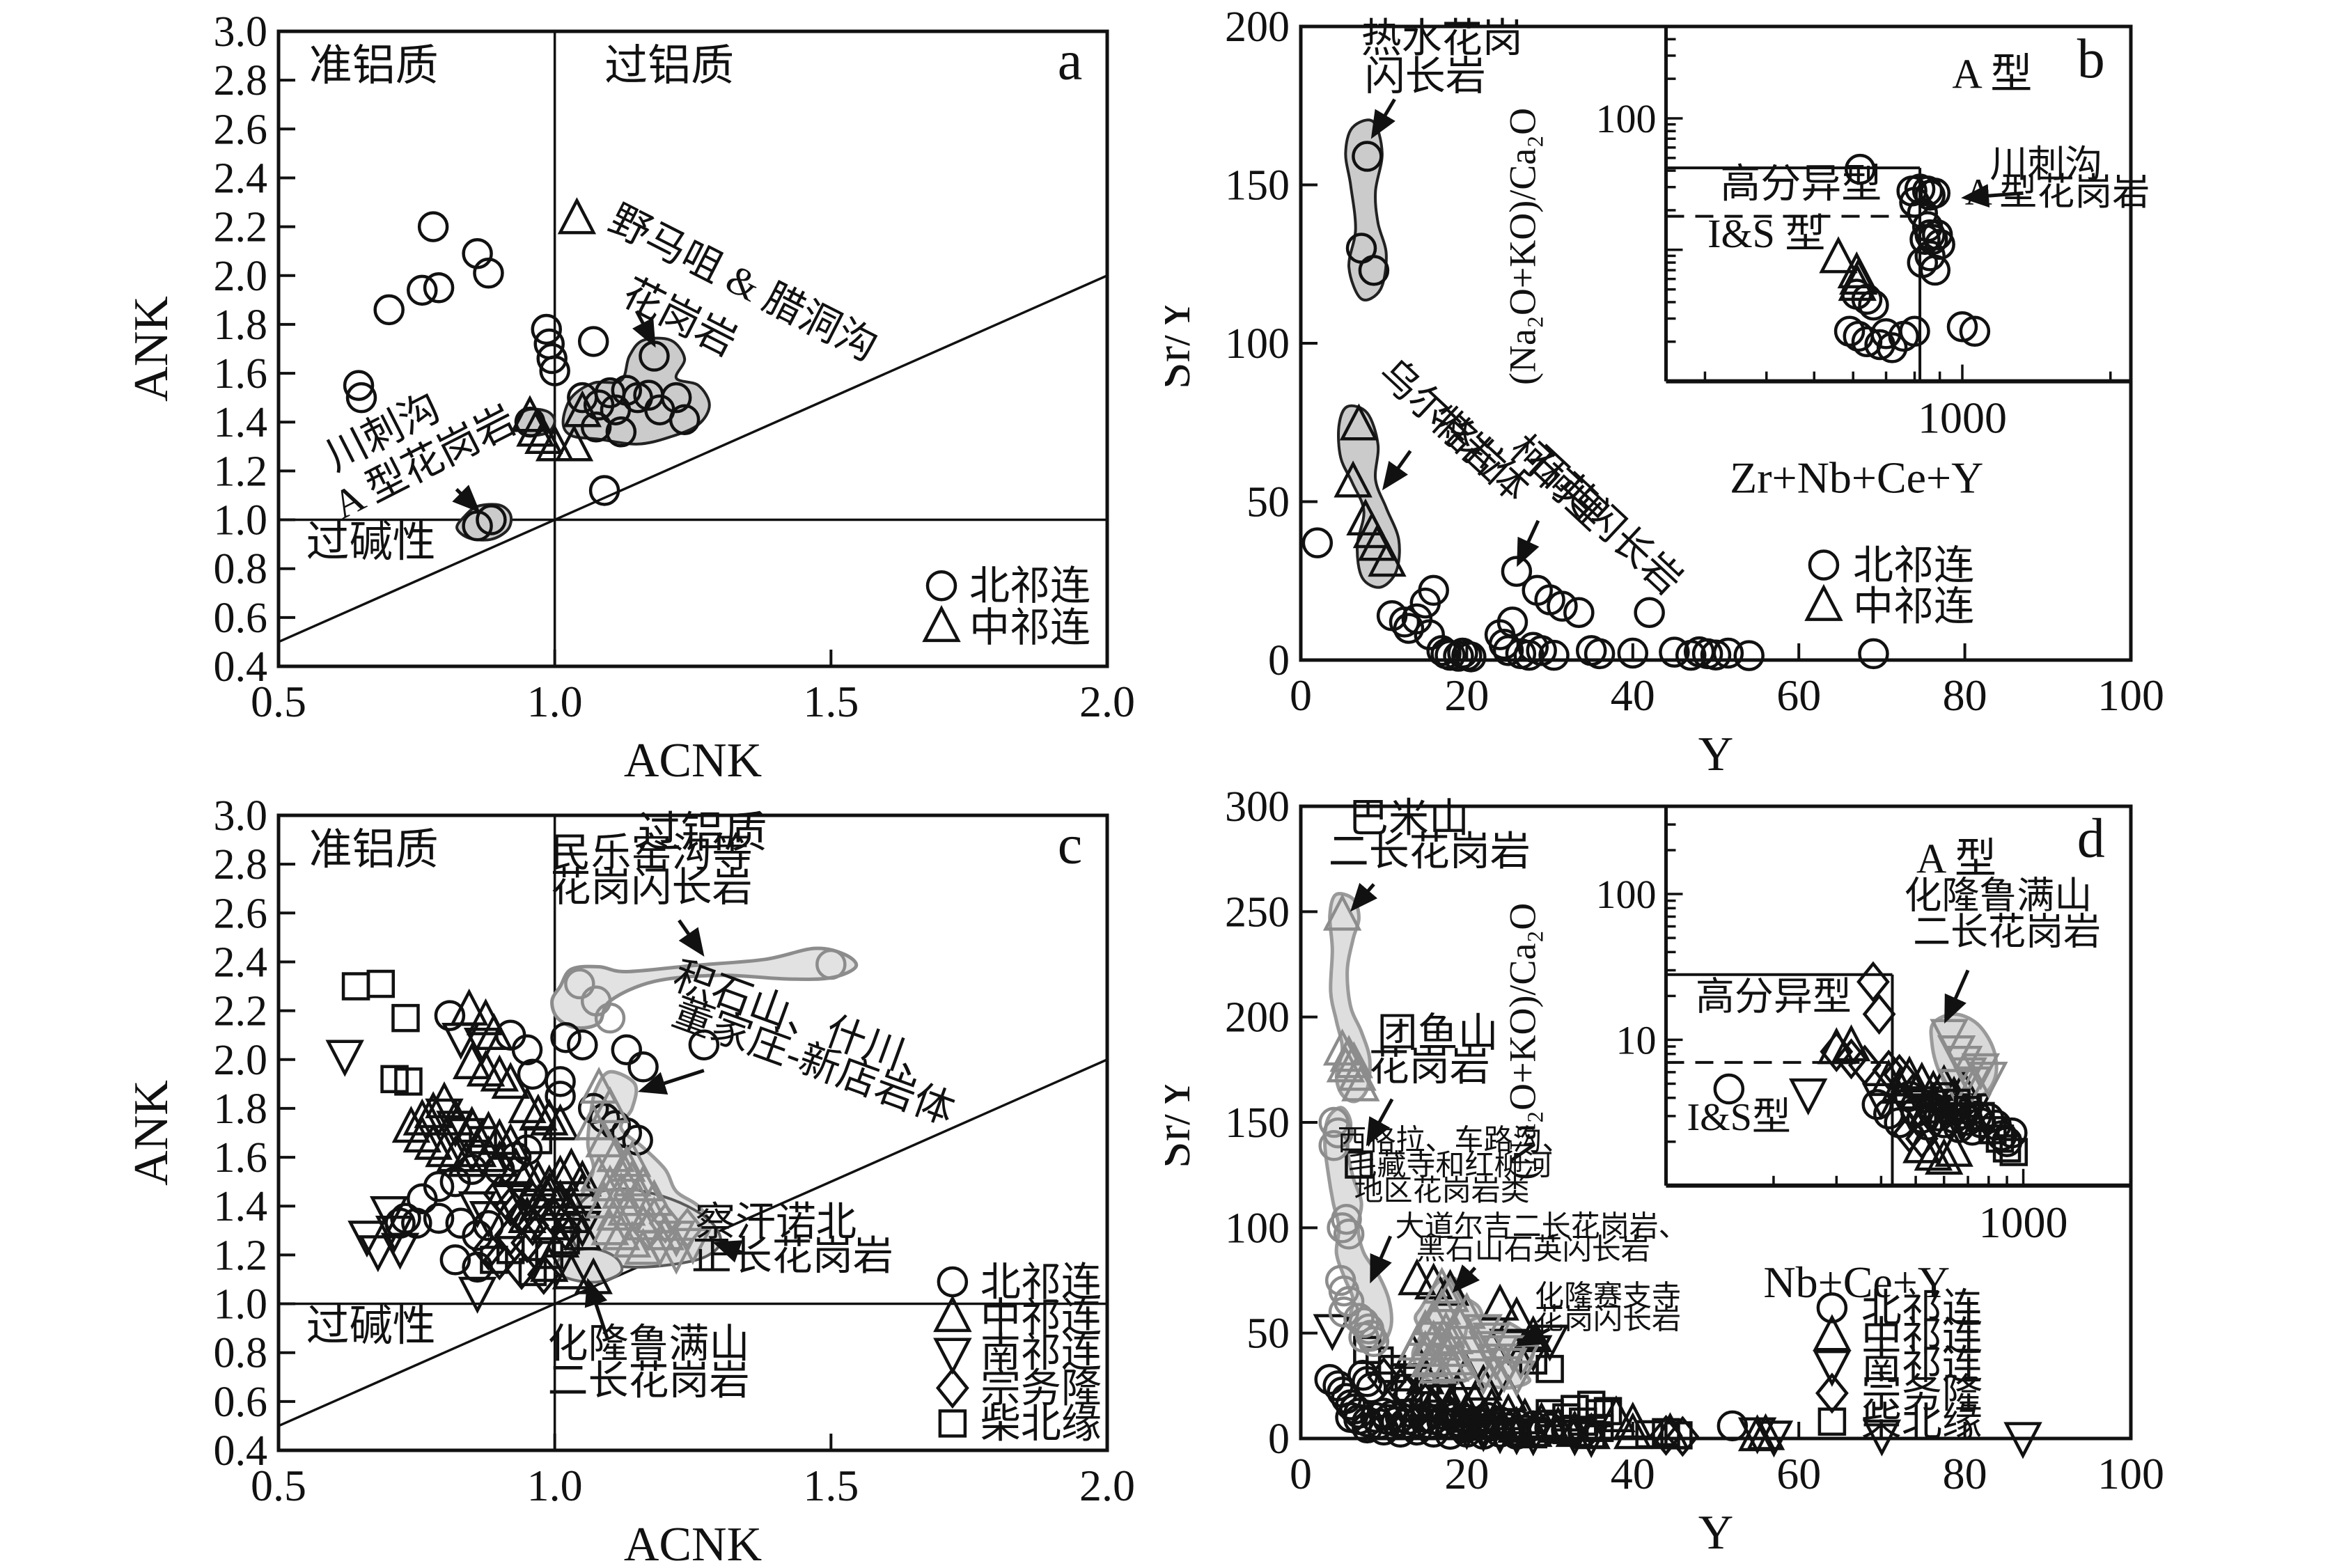 The image size is (2330, 1568). Describe the element at coordinates (374, 850) in the screenshot. I see `region-label: 准铝质` at that location.